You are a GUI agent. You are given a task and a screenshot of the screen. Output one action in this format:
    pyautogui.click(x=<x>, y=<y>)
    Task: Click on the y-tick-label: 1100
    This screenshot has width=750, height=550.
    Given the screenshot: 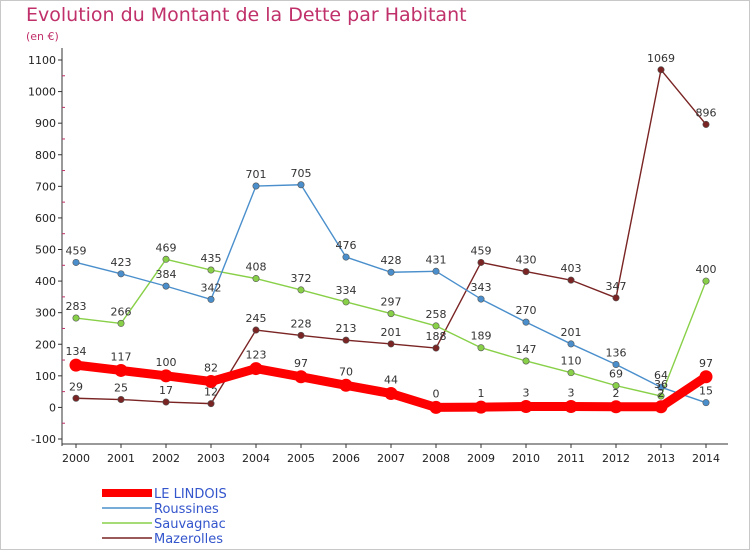 What is the action you would take?
    pyautogui.click(x=42, y=60)
    